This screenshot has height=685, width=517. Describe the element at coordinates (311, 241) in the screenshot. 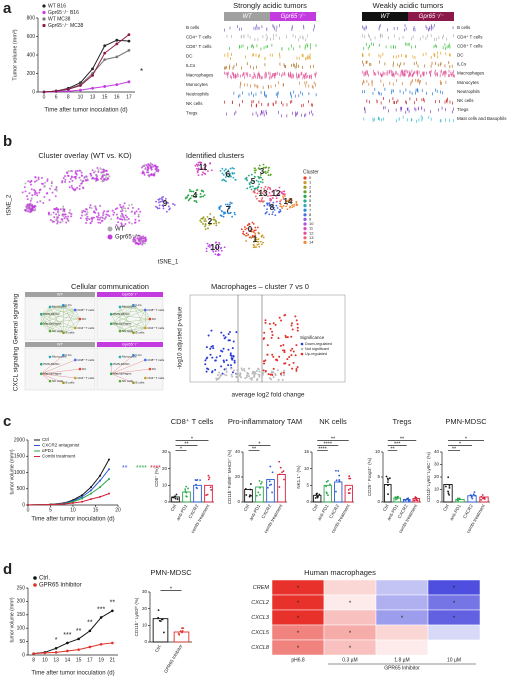

I see `legend-label: 14` at that location.